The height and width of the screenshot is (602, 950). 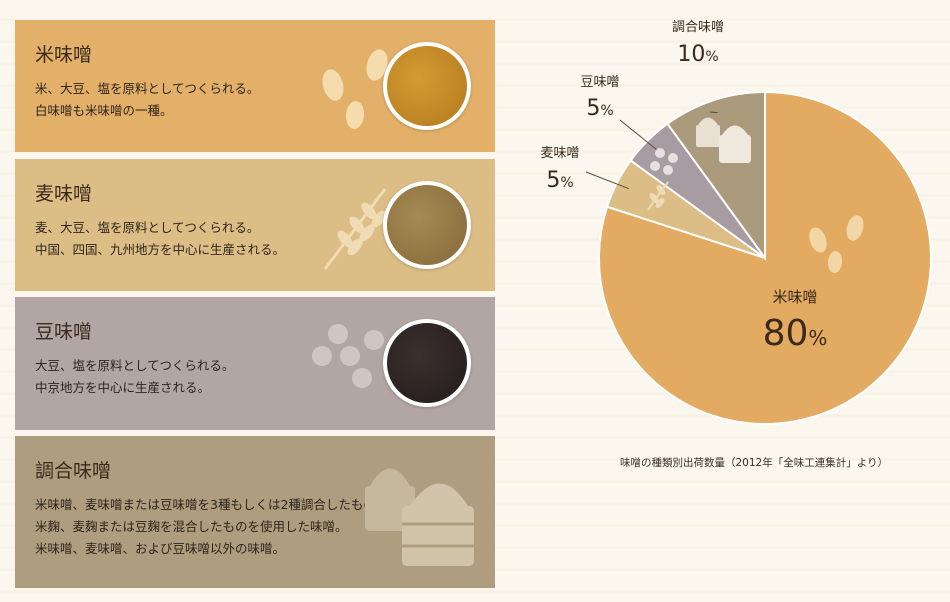 What do you see at coordinates (64, 55) in the screenshot?
I see `card-title: 米味噌` at bounding box center [64, 55].